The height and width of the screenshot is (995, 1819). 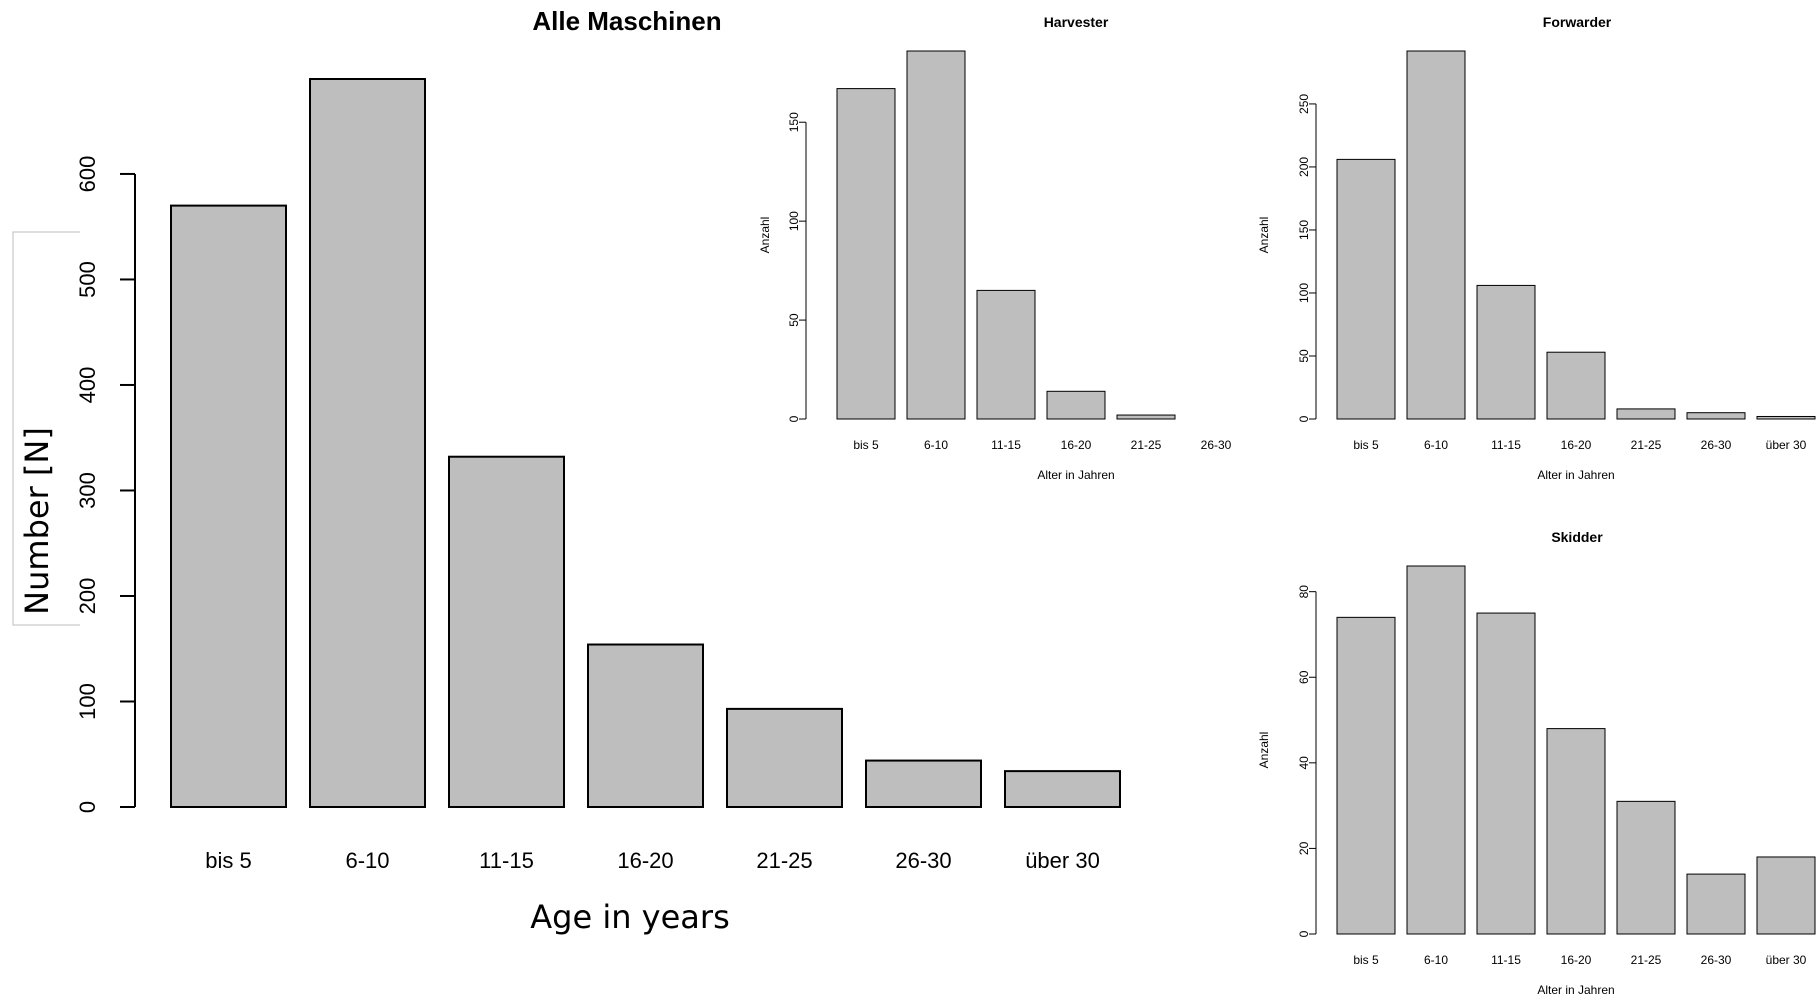 I want to click on y-tick-label: 500, so click(x=87, y=279).